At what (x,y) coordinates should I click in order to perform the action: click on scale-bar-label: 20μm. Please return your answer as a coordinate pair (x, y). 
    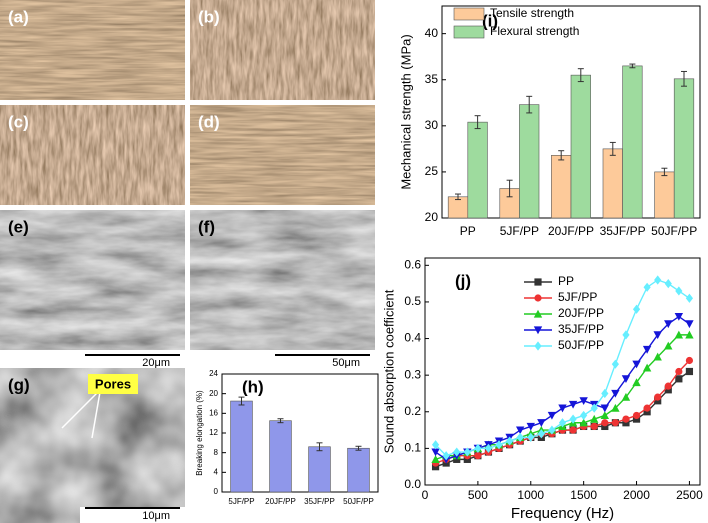
    Looking at the image, I should click on (156, 363).